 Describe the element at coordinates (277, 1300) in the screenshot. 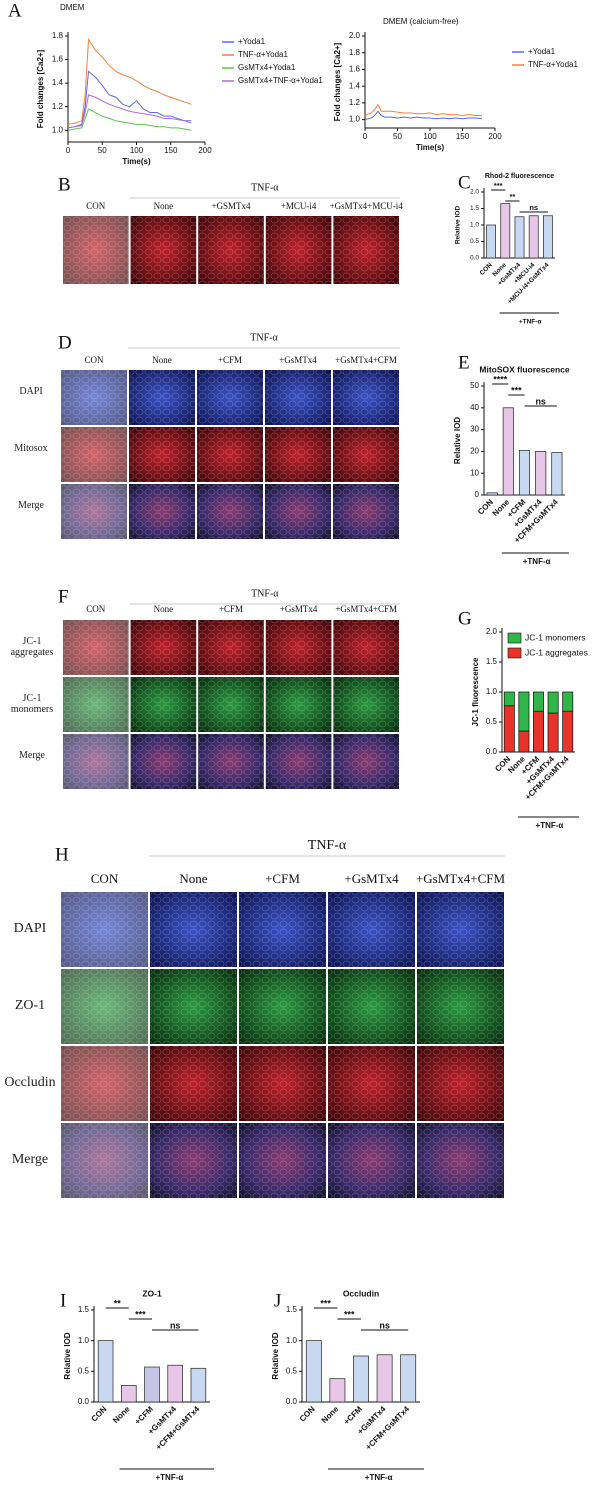

I see `panel-letter: J` at that location.